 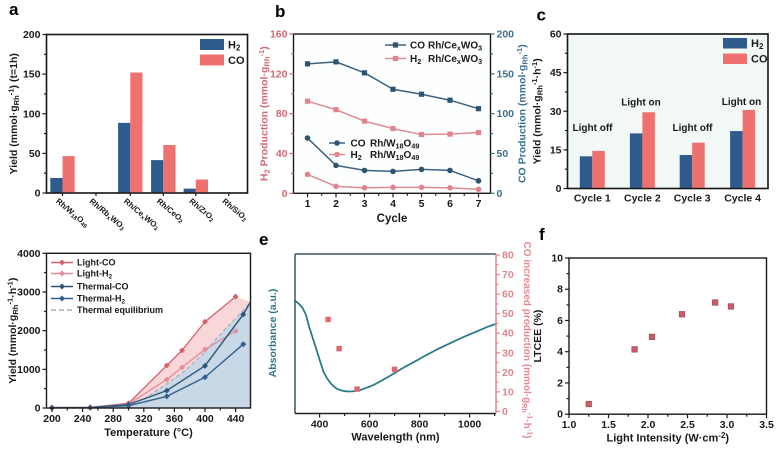 I want to click on svg-text: 320, so click(x=144, y=419).